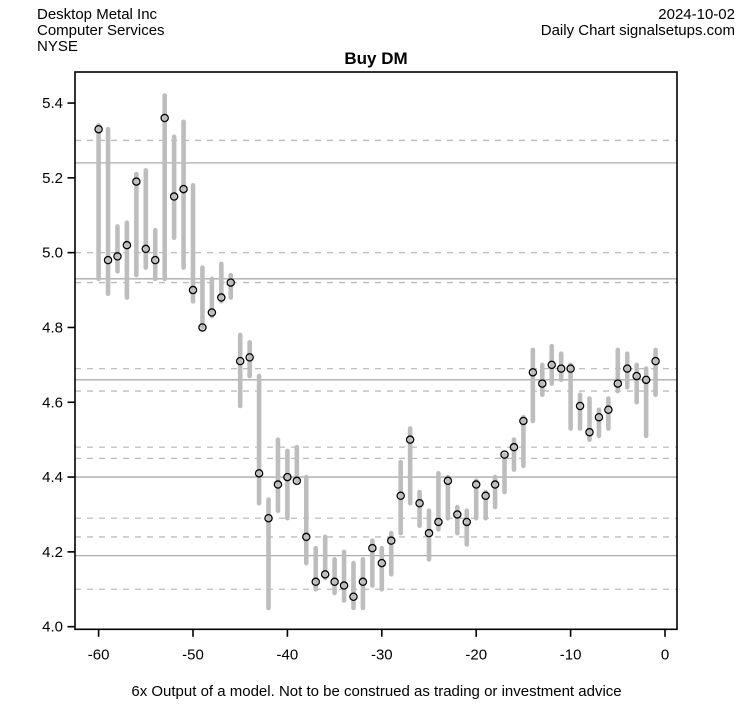  I want to click on header-left: Desktop Metal Inc Computer Services NYSE, so click(101, 31).